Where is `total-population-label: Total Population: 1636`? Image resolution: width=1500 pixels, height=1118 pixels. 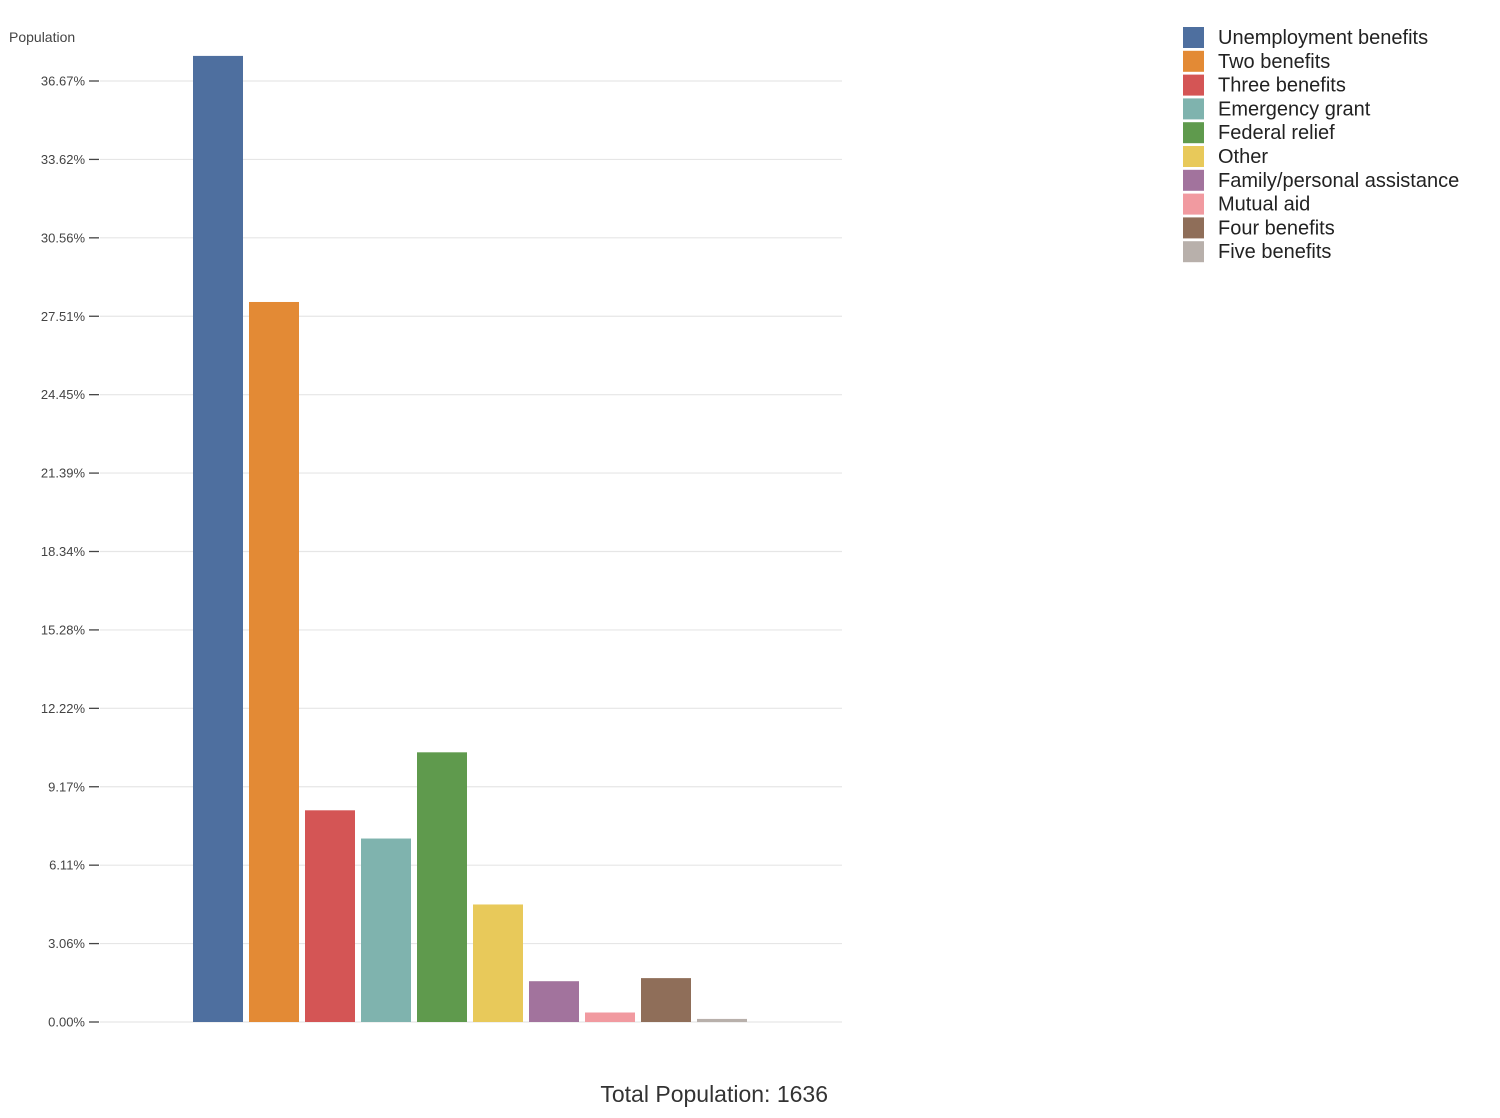 total-population-label: Total Population: 1636 is located at coordinates (714, 1094).